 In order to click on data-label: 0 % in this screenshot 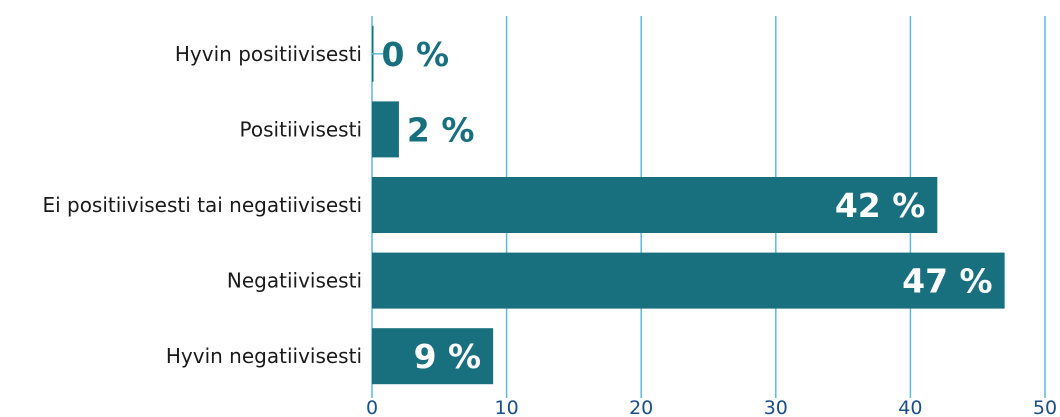, I will do `click(416, 54)`.